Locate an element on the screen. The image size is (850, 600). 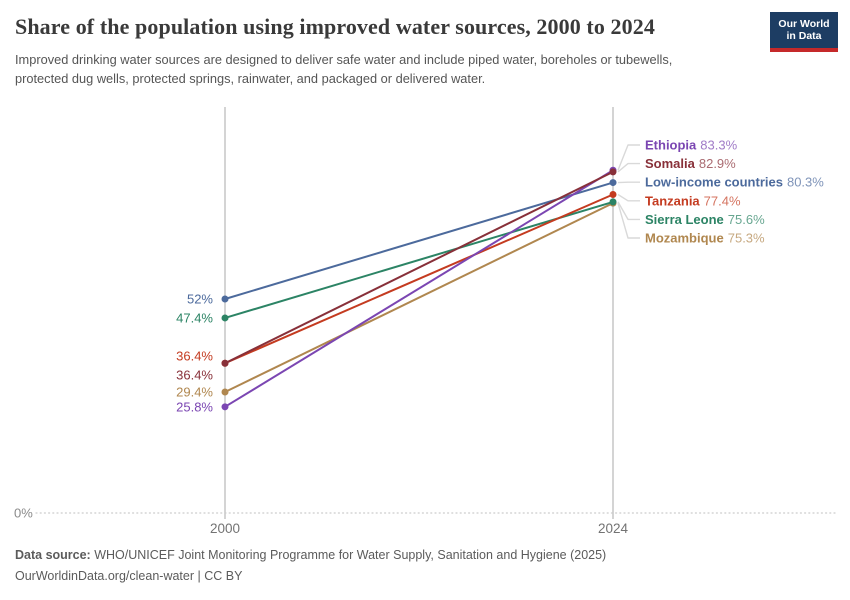
x-tick-label-2000: 2000 is located at coordinates (225, 528).